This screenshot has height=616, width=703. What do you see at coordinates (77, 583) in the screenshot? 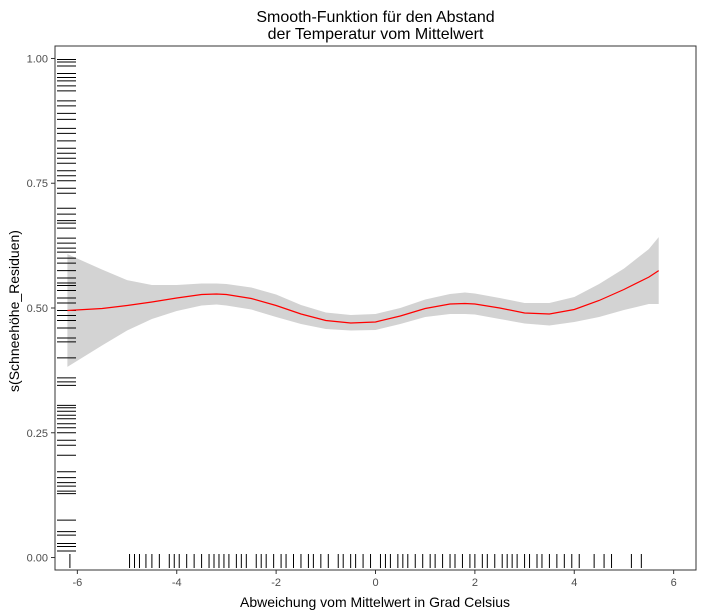
I see `x-tick-label: -6` at bounding box center [77, 583].